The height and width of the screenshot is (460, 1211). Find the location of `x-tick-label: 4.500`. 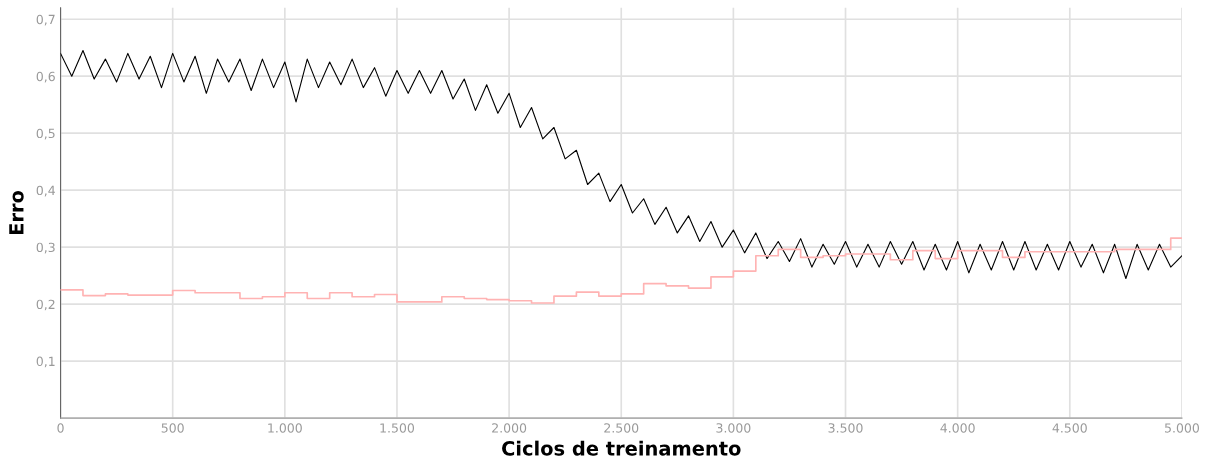

x-tick-label: 4.500 is located at coordinates (1069, 428).